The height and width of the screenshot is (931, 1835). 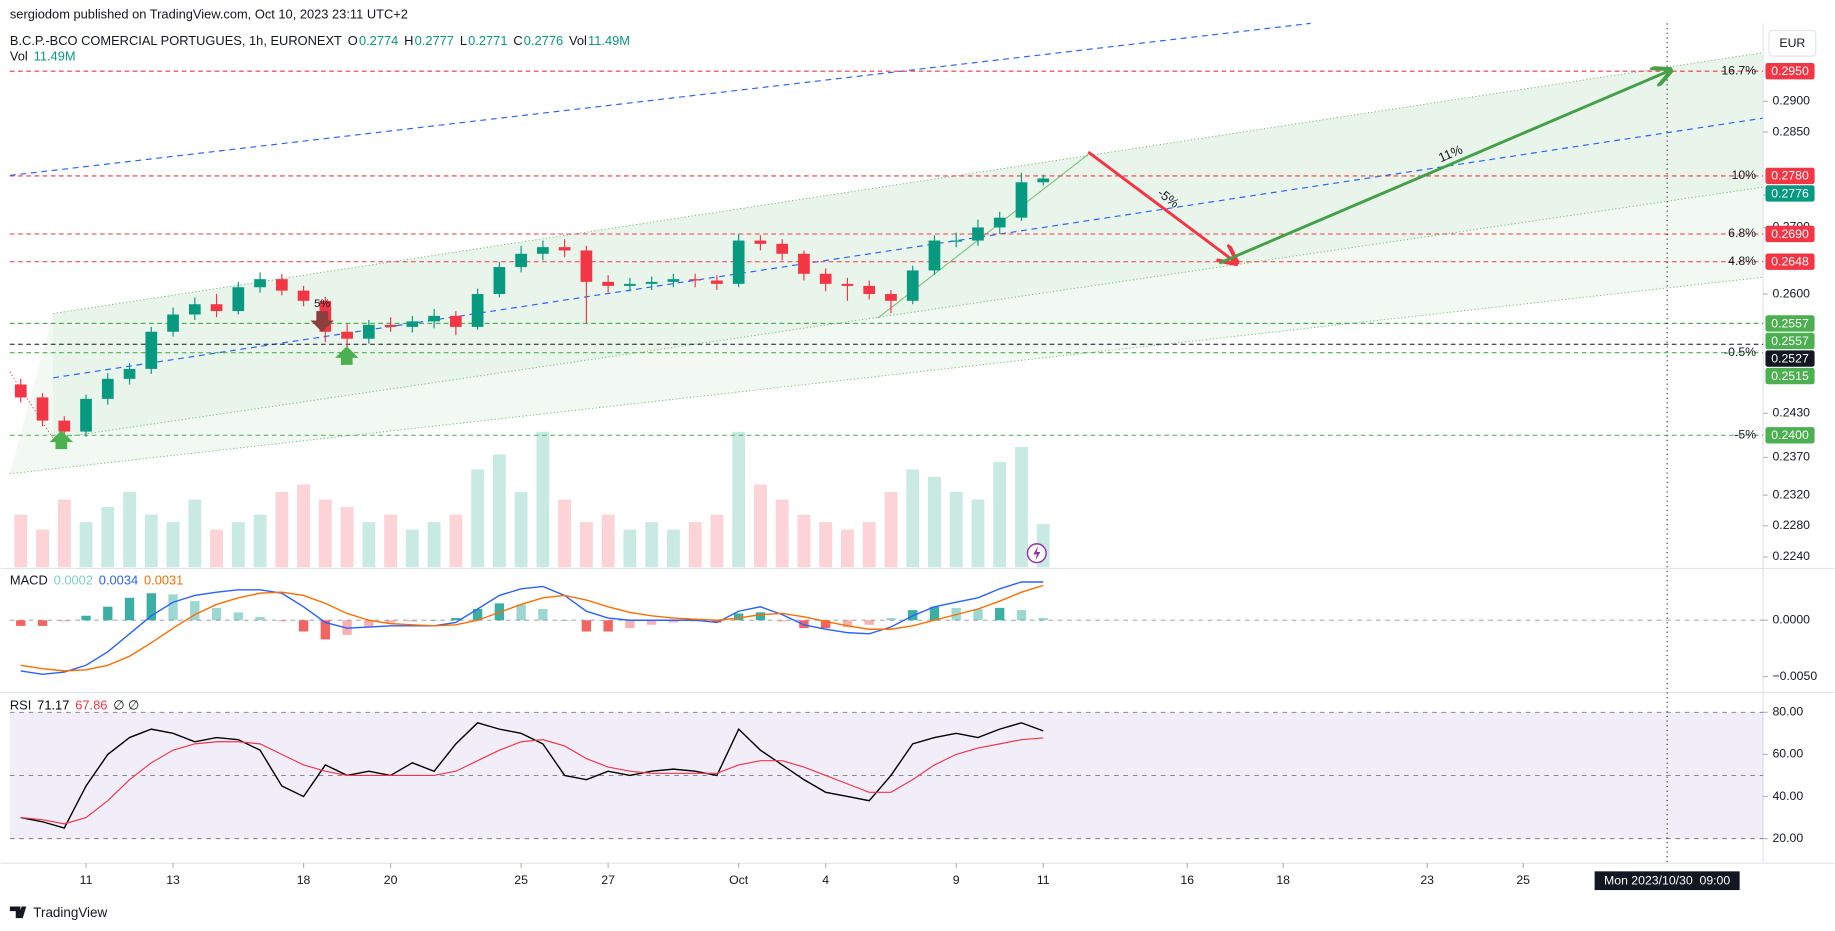 What do you see at coordinates (20, 705) in the screenshot?
I see `indicator-title: RSI` at bounding box center [20, 705].